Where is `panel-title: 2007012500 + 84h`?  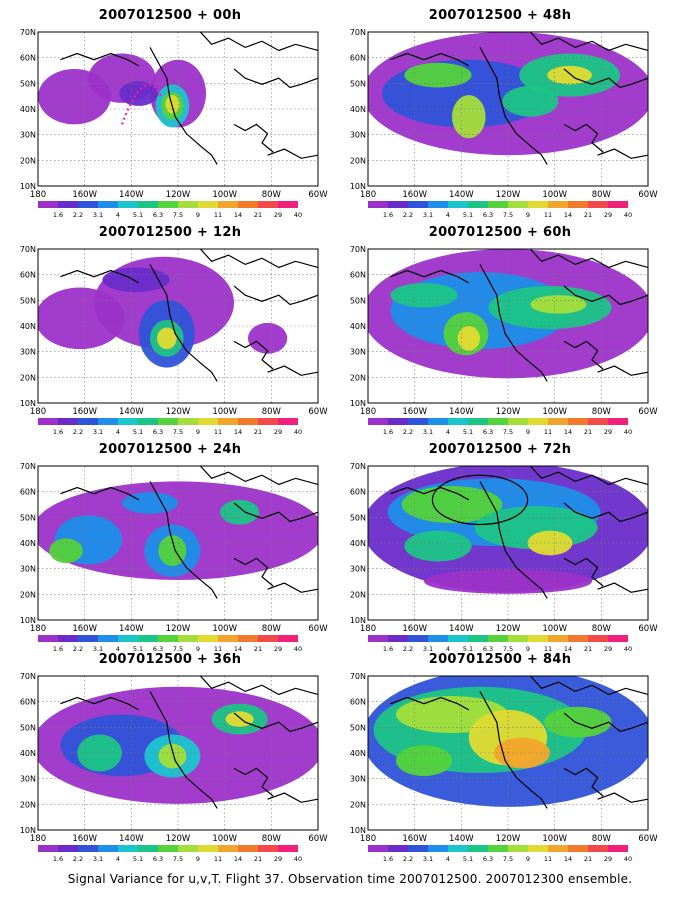 panel-title: 2007012500 + 84h is located at coordinates (500, 659).